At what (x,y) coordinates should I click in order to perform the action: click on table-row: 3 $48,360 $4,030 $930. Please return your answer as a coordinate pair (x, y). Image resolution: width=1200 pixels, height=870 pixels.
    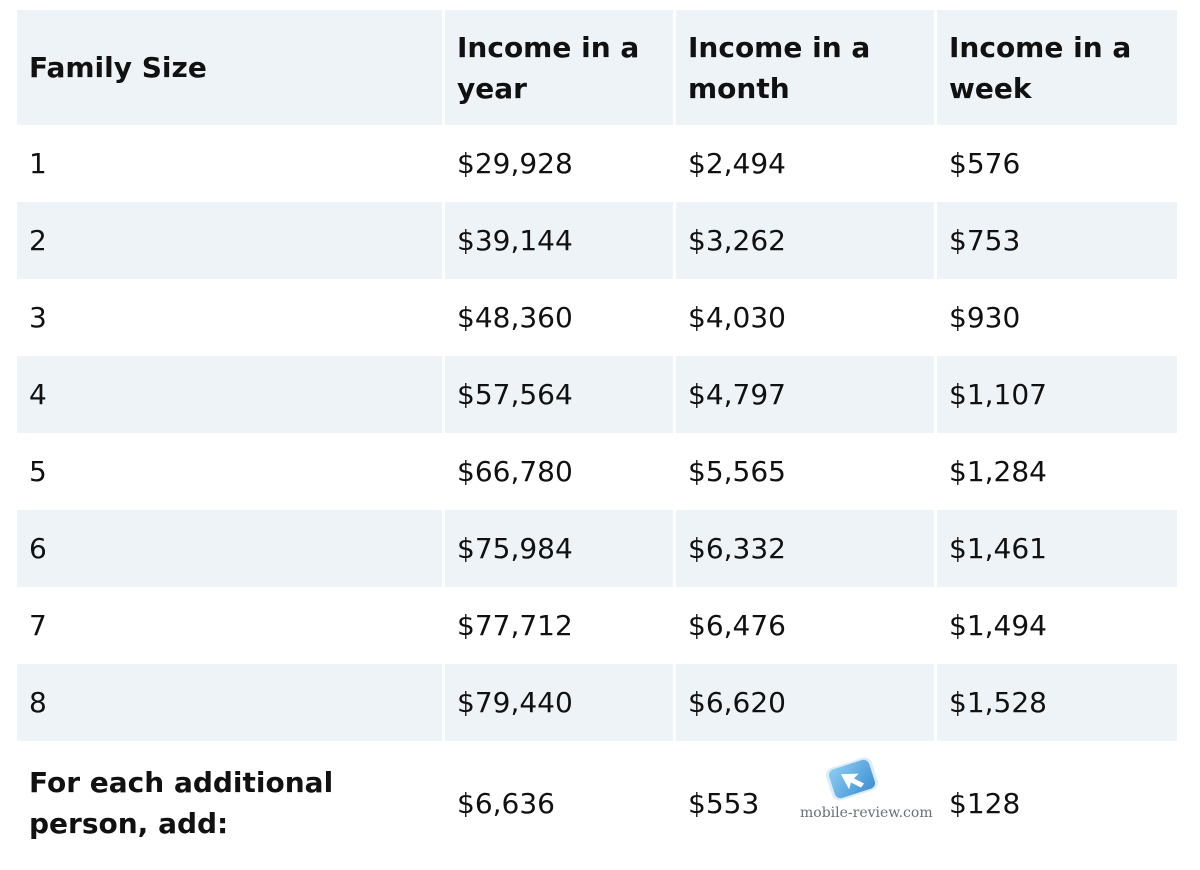
    Looking at the image, I should click on (597, 317).